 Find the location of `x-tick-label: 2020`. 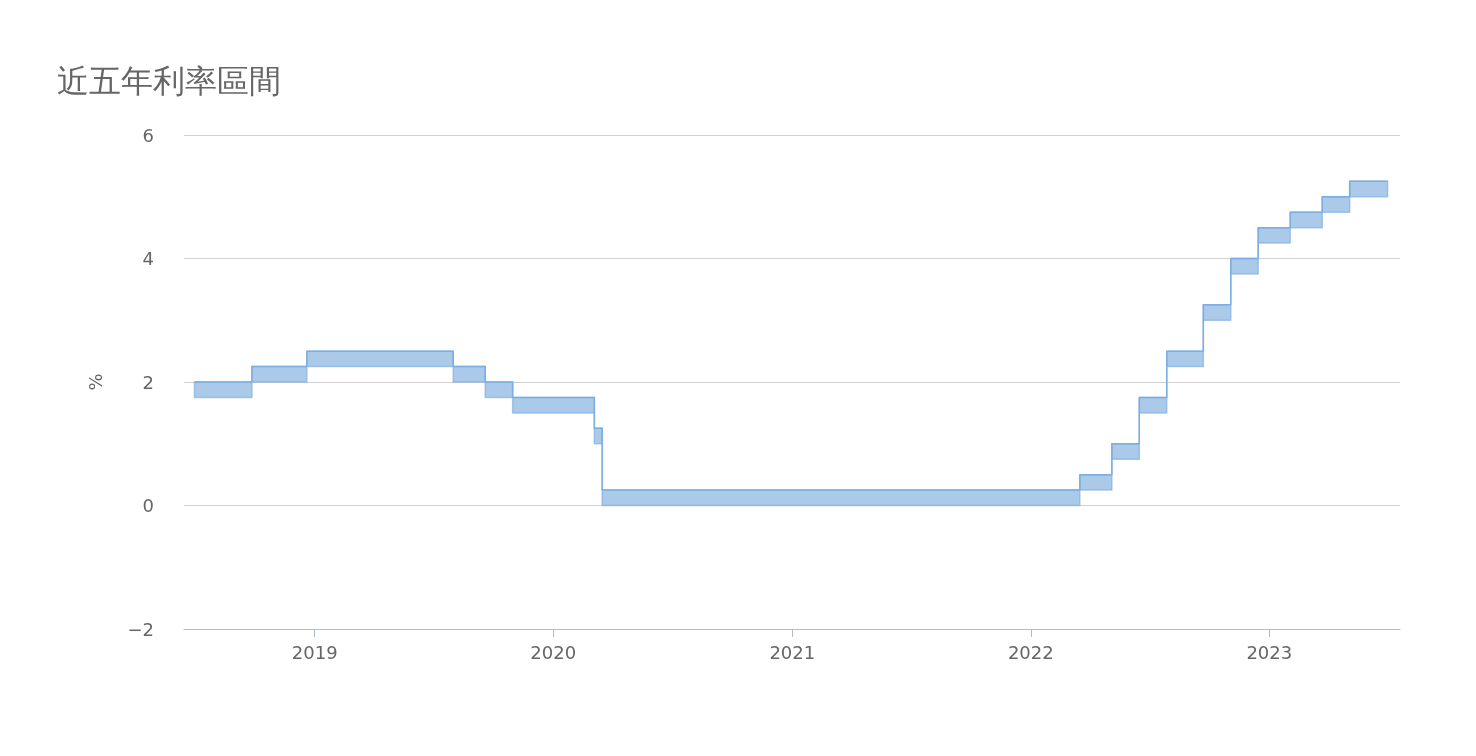

x-tick-label: 2020 is located at coordinates (553, 652).